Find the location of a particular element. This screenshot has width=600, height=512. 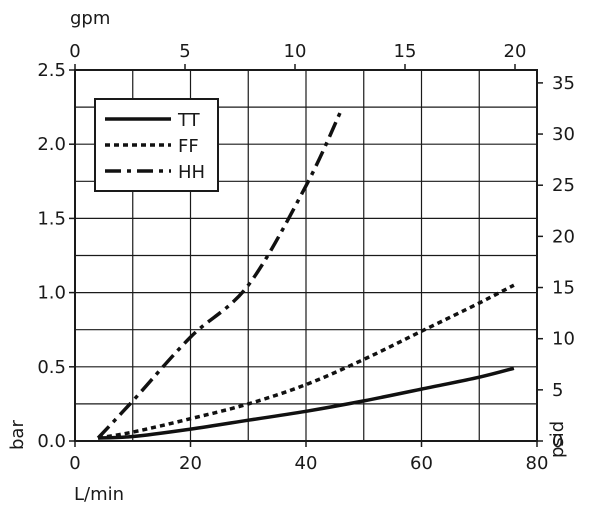

y-right-tick-label: 10 is located at coordinates (563, 339).